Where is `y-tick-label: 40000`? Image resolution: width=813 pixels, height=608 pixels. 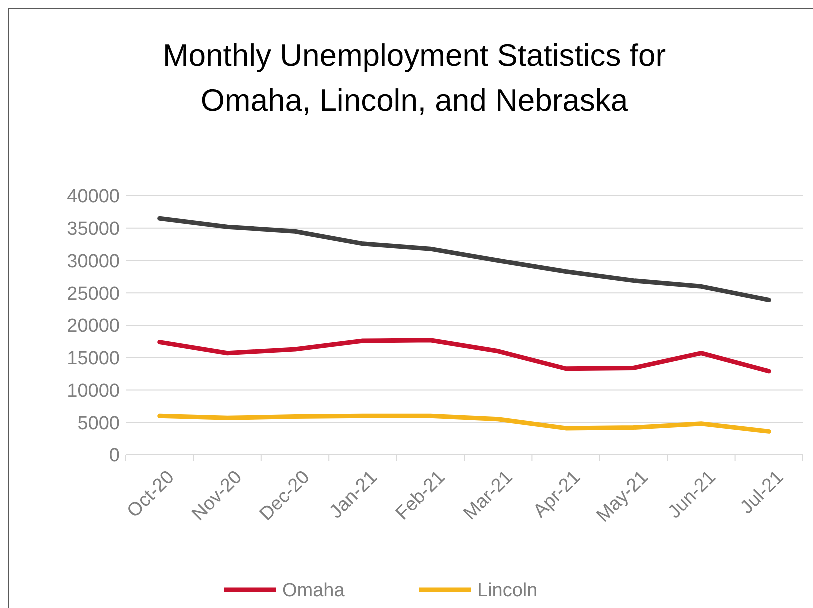
y-tick-label: 40000 is located at coordinates (93, 197).